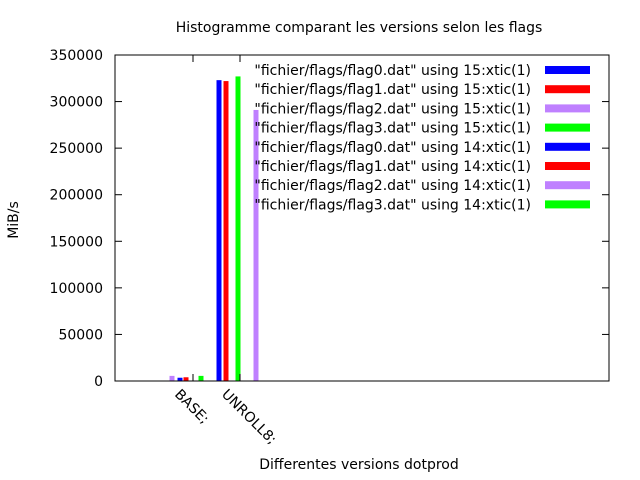 The width and height of the screenshot is (640, 480). Describe the element at coordinates (76, 103) in the screenshot. I see `y-tick-label: 300000` at that location.